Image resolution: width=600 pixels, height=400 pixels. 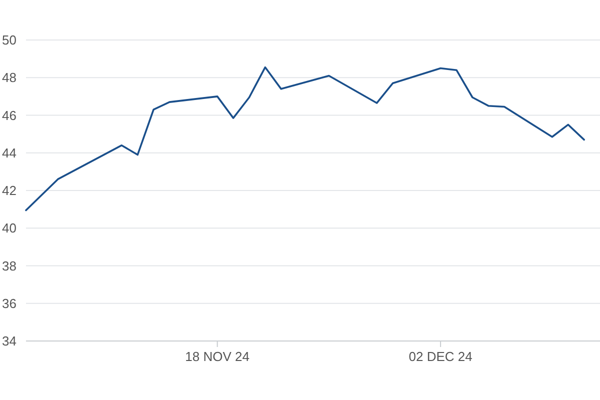 I want to click on y-tick-label: 34, so click(x=9, y=341).